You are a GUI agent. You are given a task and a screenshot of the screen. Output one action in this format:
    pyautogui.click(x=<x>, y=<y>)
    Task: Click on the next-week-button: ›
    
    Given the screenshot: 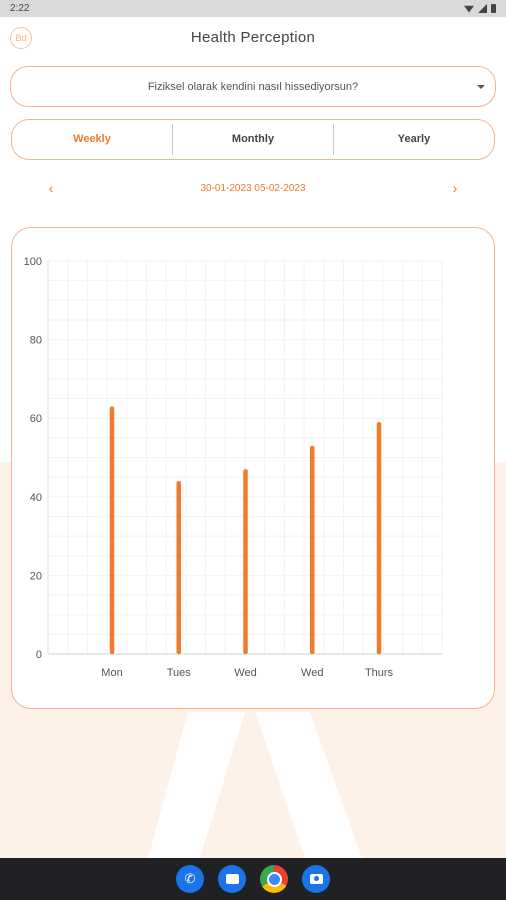 What is the action you would take?
    pyautogui.click(x=455, y=188)
    